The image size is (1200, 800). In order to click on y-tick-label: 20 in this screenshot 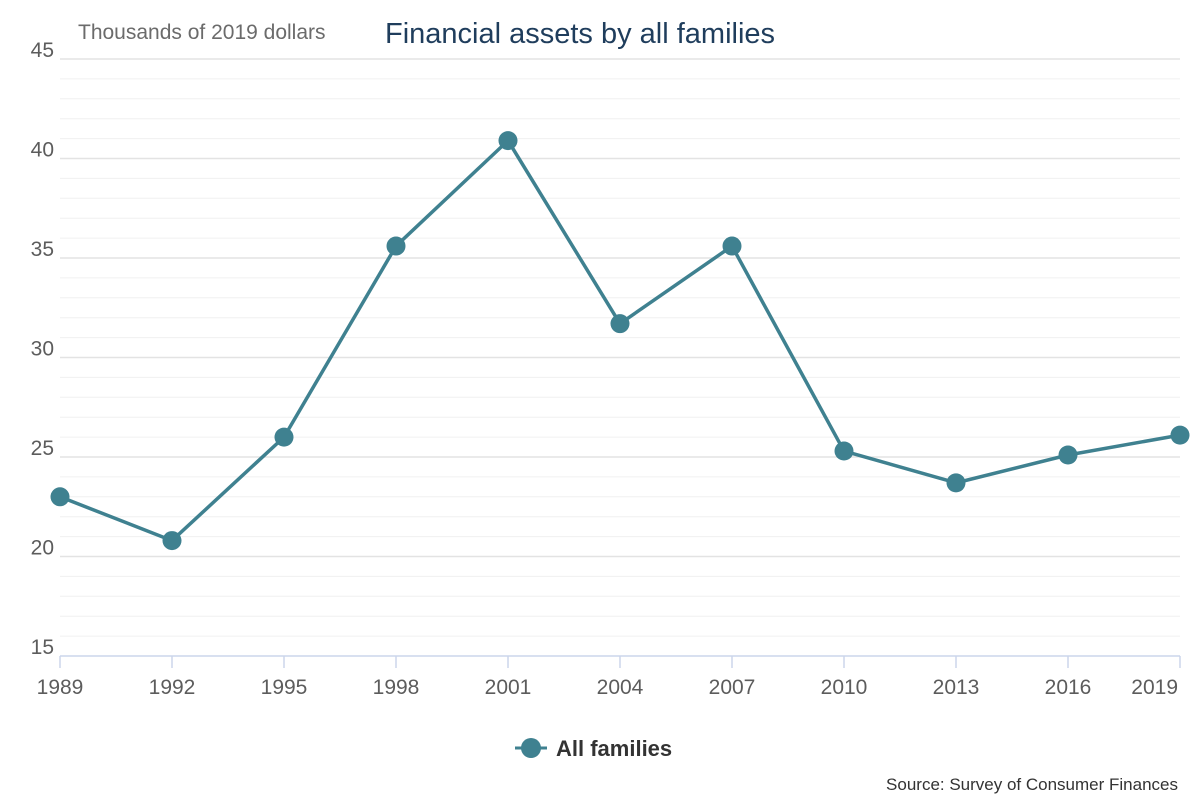, I will do `click(42, 548)`.